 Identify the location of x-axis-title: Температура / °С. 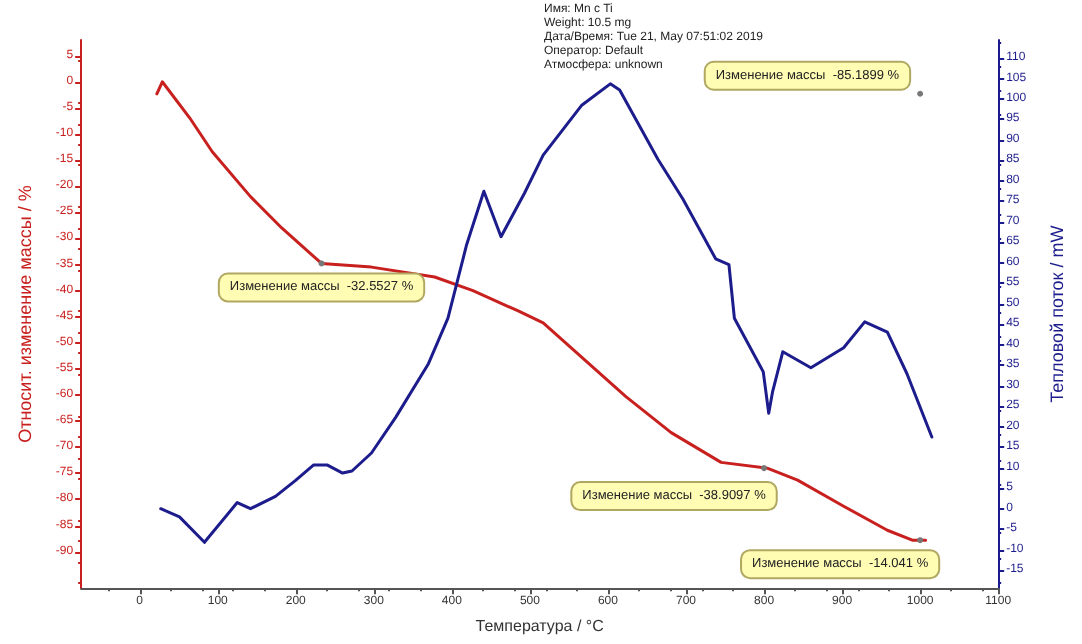
(540, 626).